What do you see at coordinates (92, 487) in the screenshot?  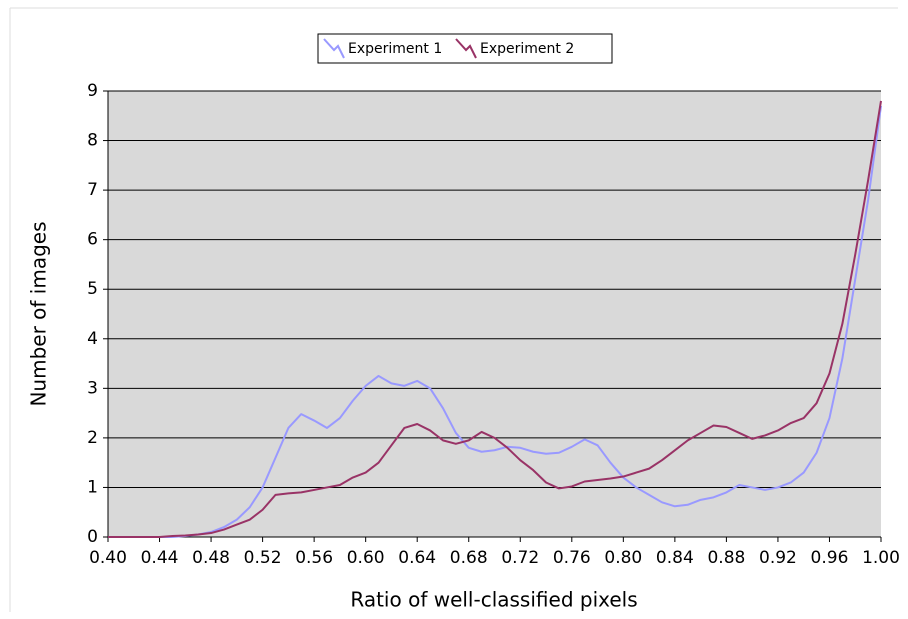 I see `y-tick-label: 1` at bounding box center [92, 487].